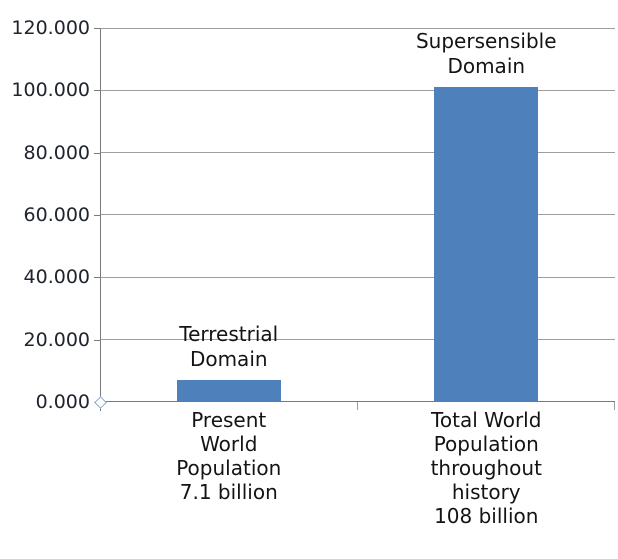  Describe the element at coordinates (56, 277) in the screenshot. I see `y-tick-label: 40.000` at that location.